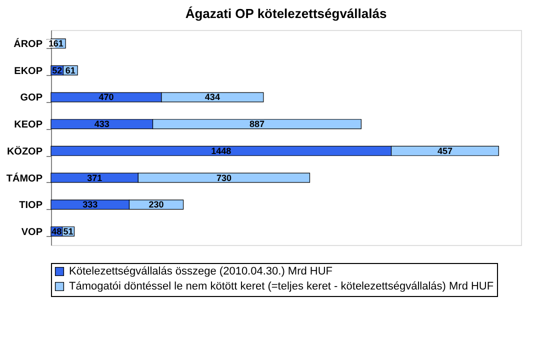  I want to click on y-tick-label: VOP, so click(32, 232).